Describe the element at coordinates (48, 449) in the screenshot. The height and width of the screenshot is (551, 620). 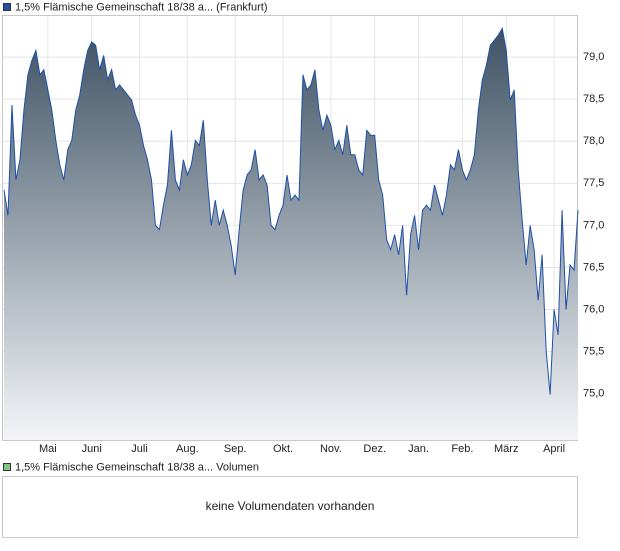
I see `x-tick-label: Mai` at that location.